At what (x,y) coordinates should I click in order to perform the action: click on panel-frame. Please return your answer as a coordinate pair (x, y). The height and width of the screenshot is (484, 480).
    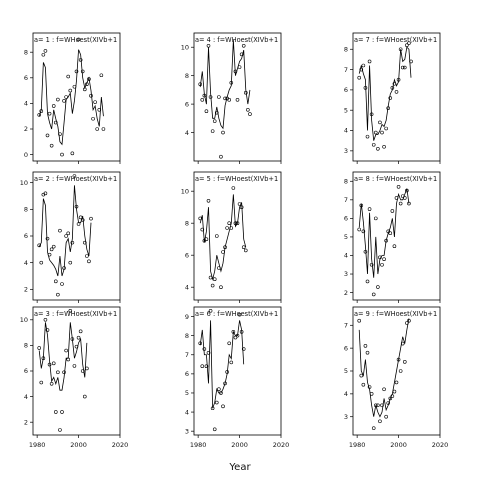
    Looking at the image, I should click on (396, 236).